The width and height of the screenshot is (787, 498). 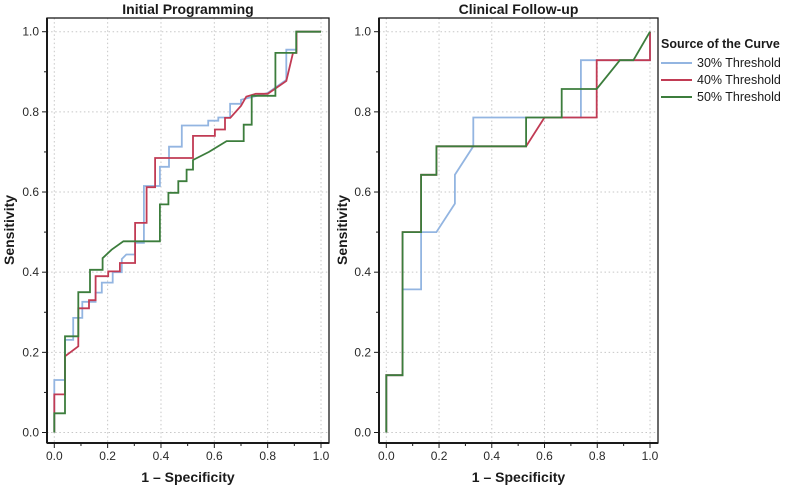 What do you see at coordinates (188, 477) in the screenshot?
I see `x-axis-label-left-plot: 1 – Specificity` at bounding box center [188, 477].